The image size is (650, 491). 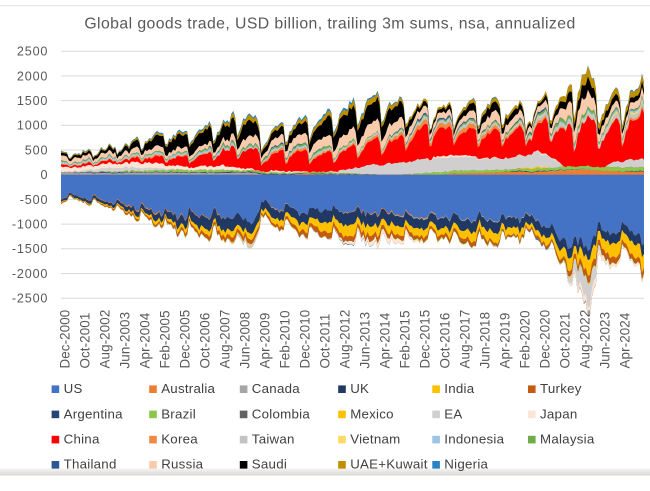 What do you see at coordinates (459, 388) in the screenshot?
I see `svg-text: India` at bounding box center [459, 388].